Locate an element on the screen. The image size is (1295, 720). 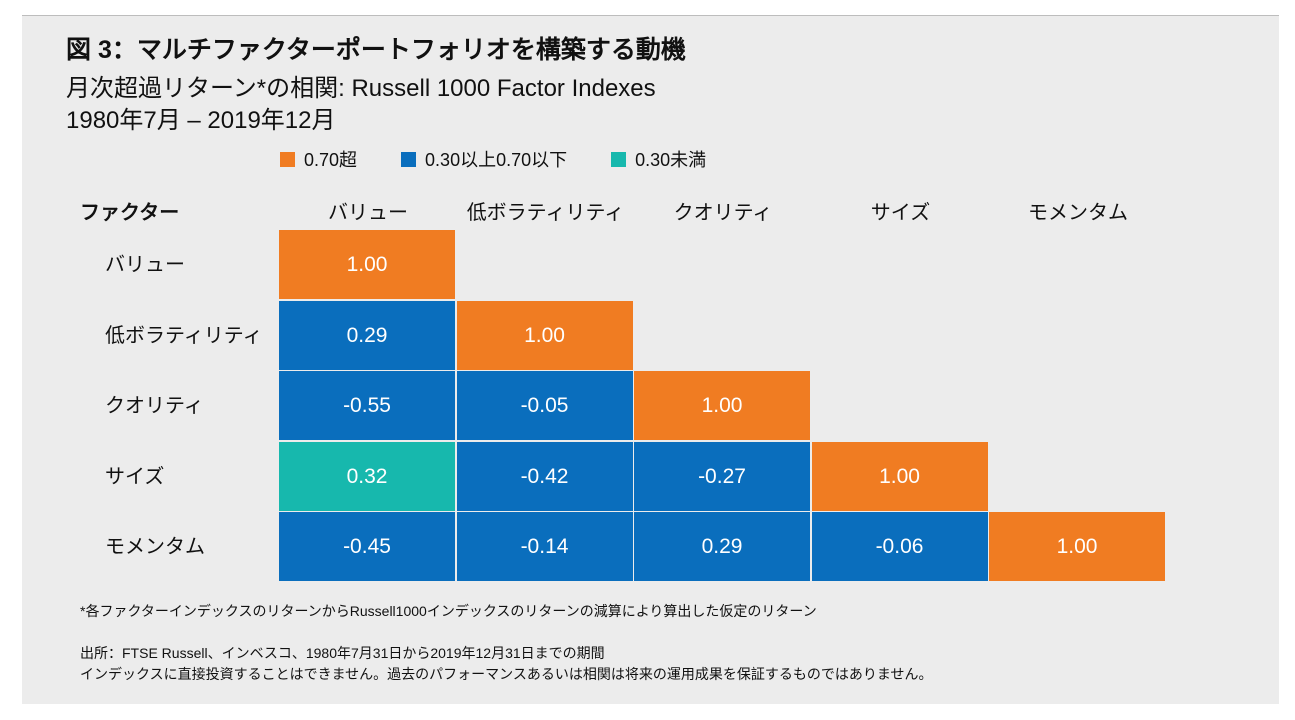
row-label: クオリティ is located at coordinates (154, 406).